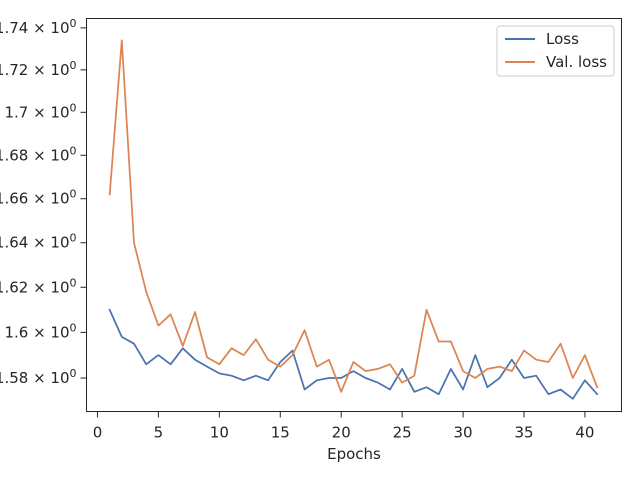 The image size is (640, 480). I want to click on x-tick-label: 5, so click(159, 433).